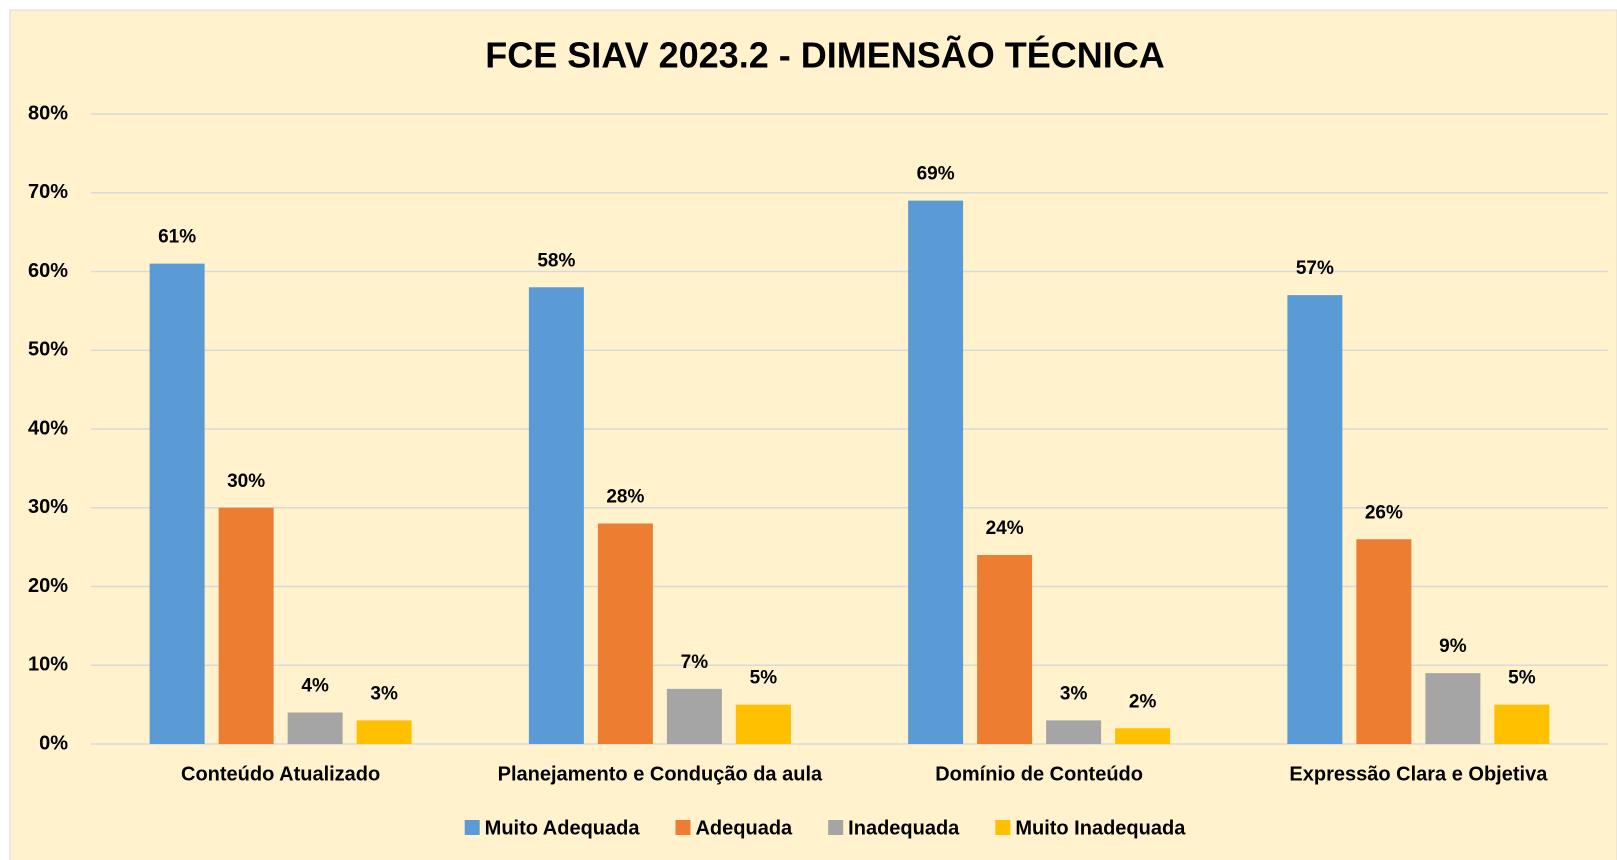  Describe the element at coordinates (1005, 528) in the screenshot. I see `value-label: 24%` at that location.